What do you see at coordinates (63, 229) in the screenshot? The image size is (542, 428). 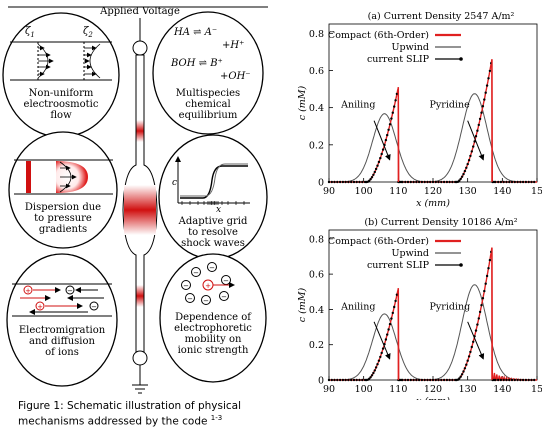 I see `disp-caption-3: gradients` at bounding box center [63, 229].